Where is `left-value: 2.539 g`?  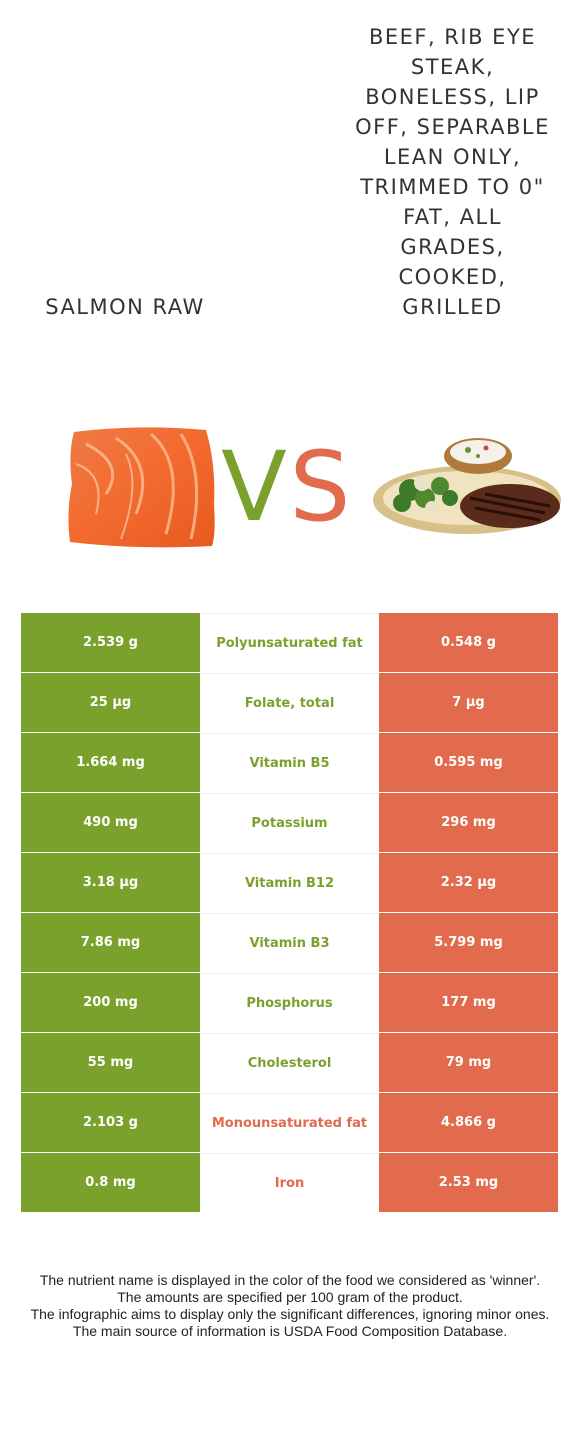
left-value: 2.539 g is located at coordinates (110, 642).